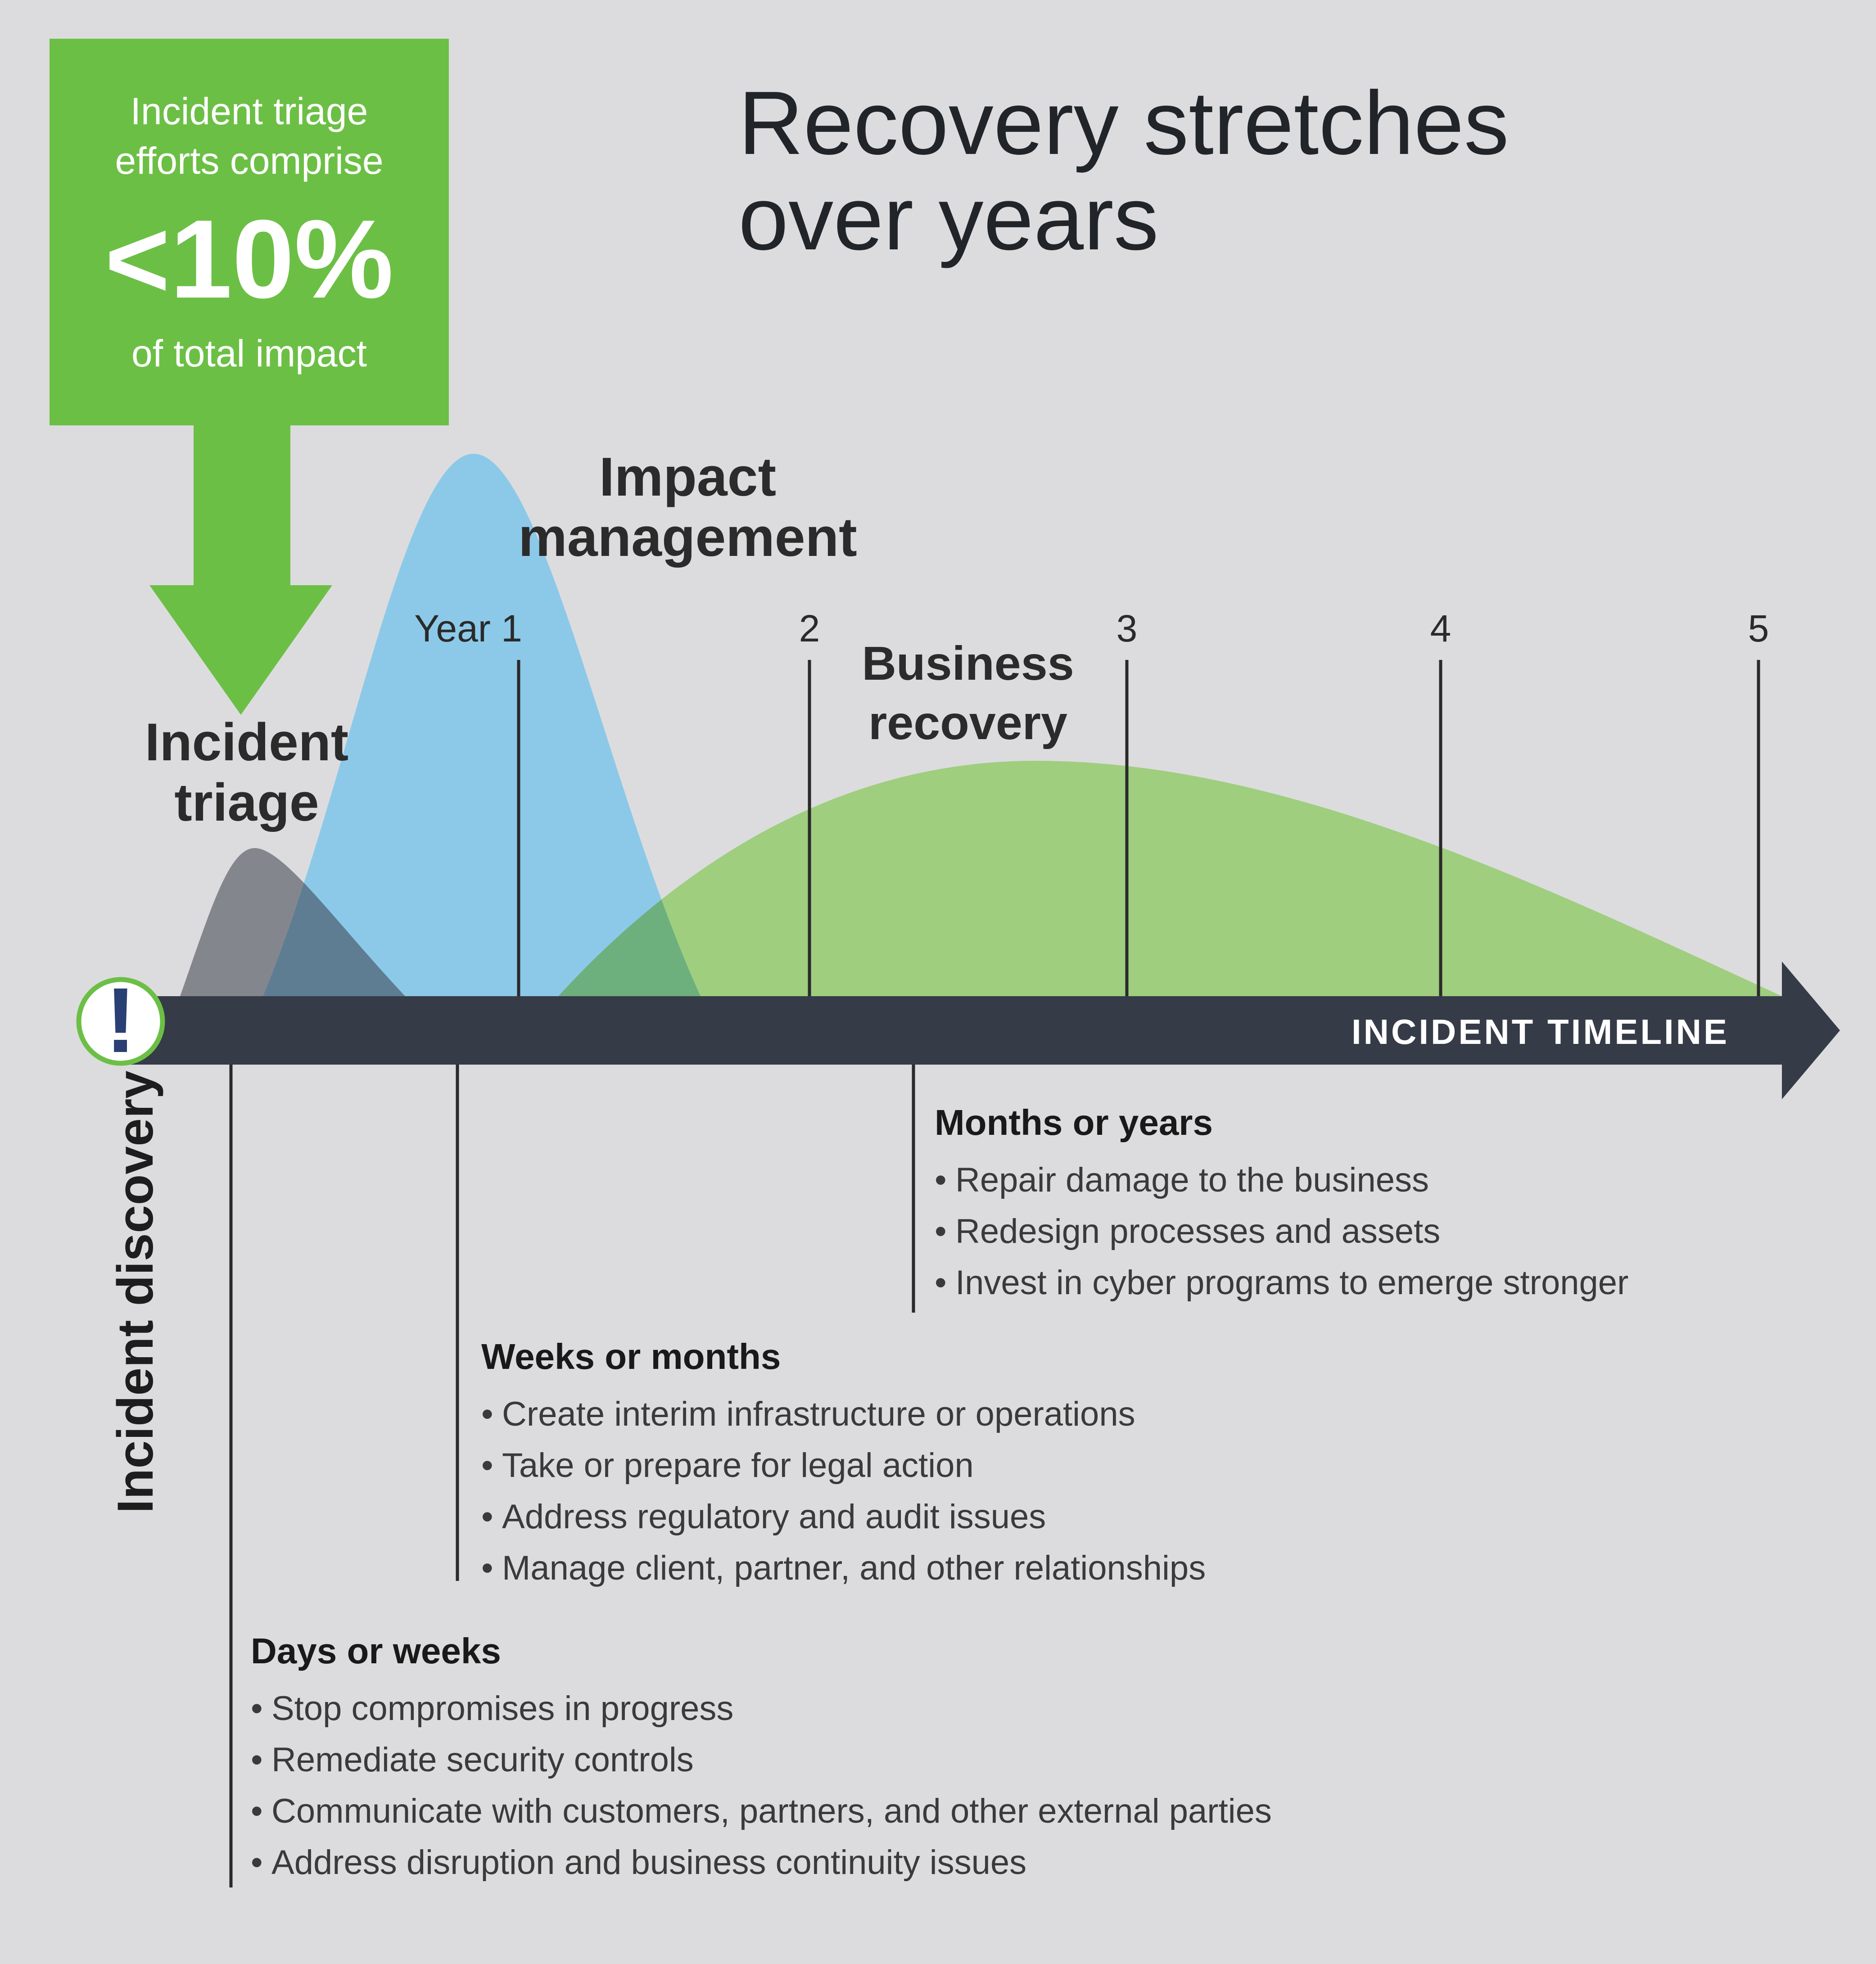  What do you see at coordinates (247, 772) in the screenshot?
I see `incident-triage-label: Incident triage` at bounding box center [247, 772].